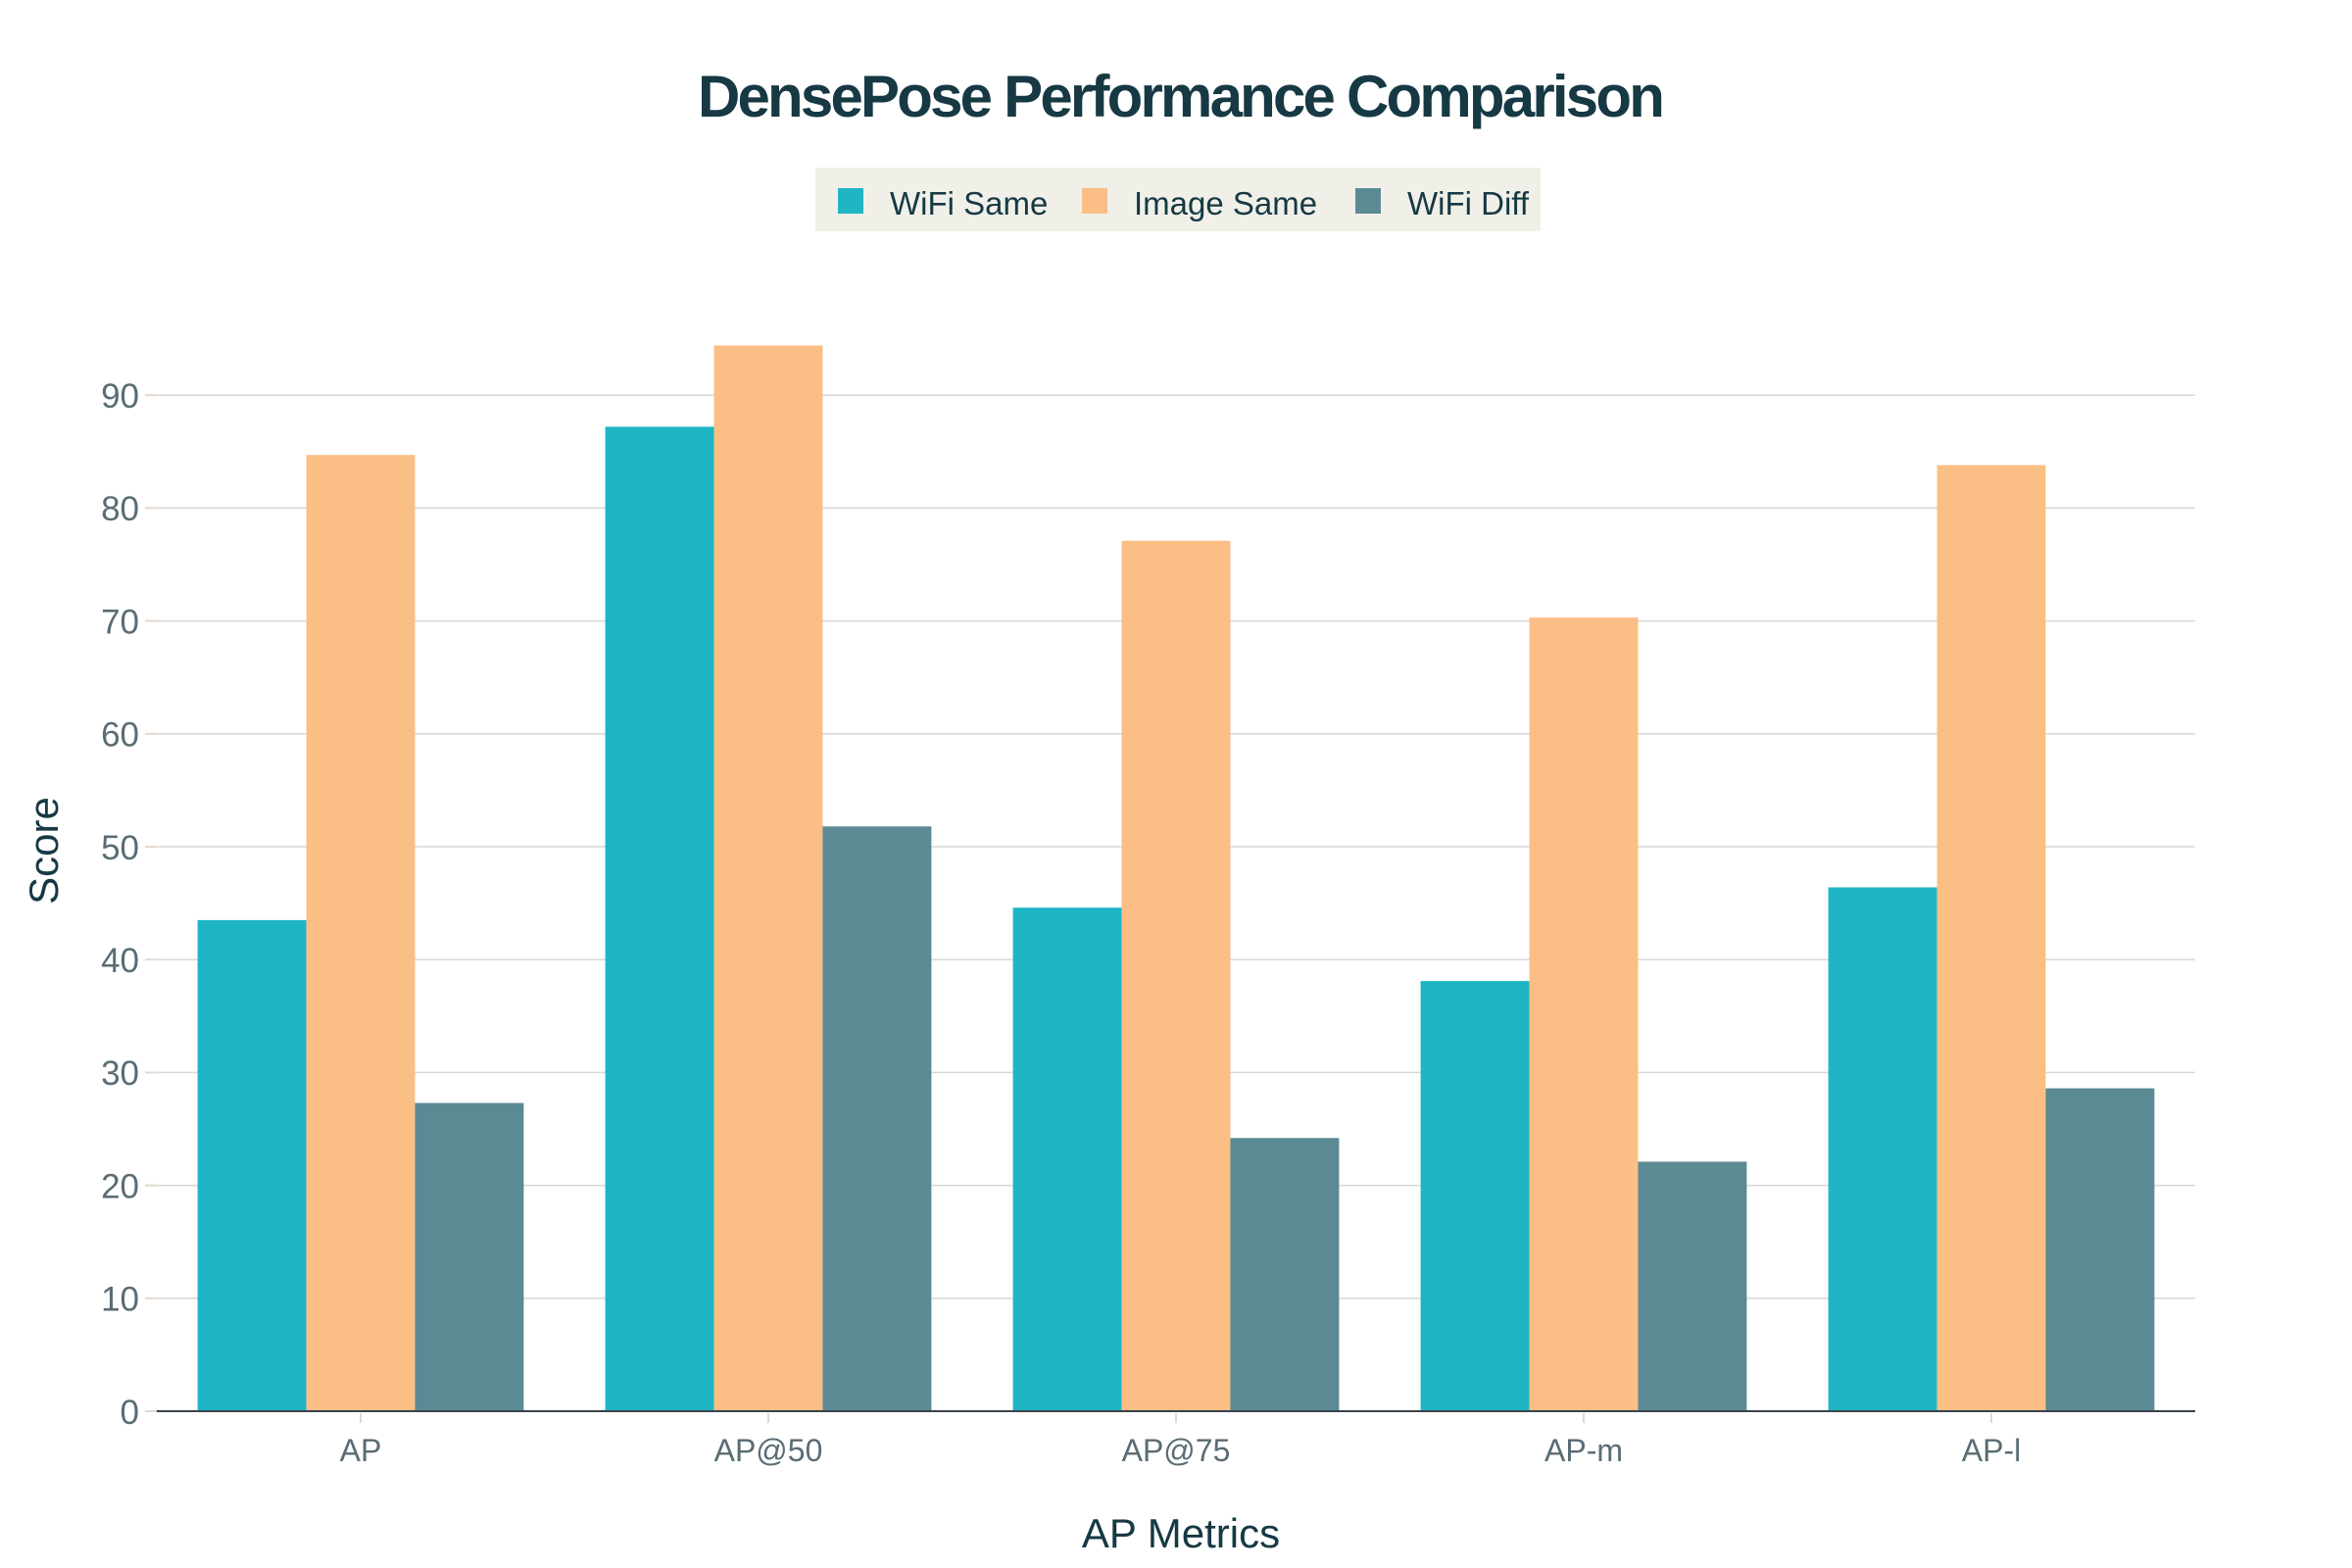  I want to click on svg-text:DensePose Performance Comparis: DensePose Performance Comparison, so click(1180, 96).